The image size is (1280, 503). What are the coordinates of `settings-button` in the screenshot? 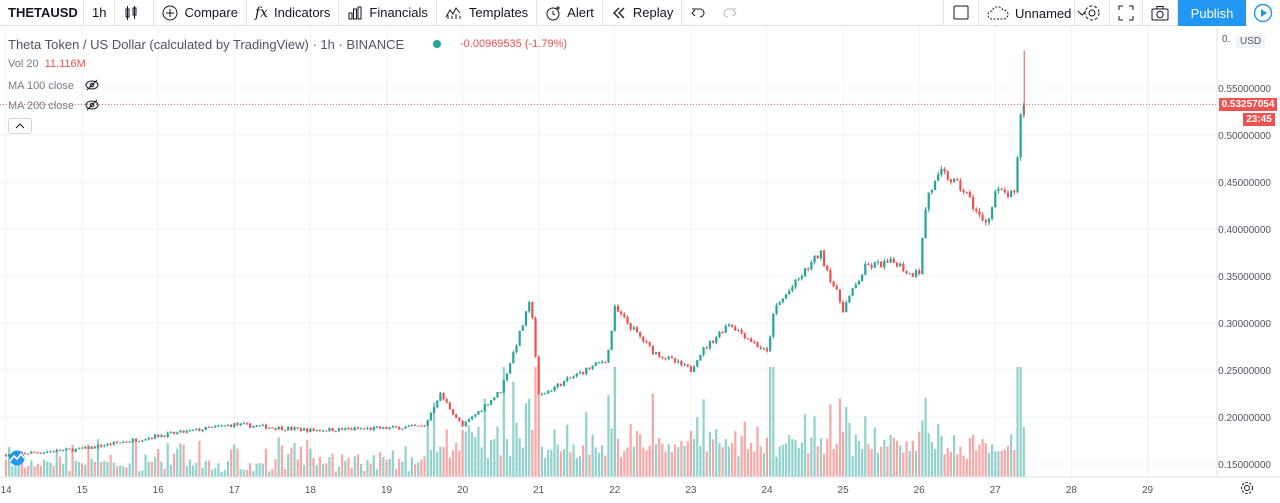 It's located at (1092, 13).